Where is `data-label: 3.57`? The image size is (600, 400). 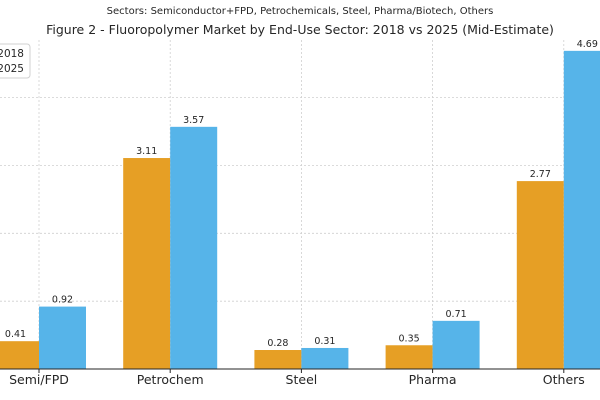
data-label: 3.57 is located at coordinates (193, 120).